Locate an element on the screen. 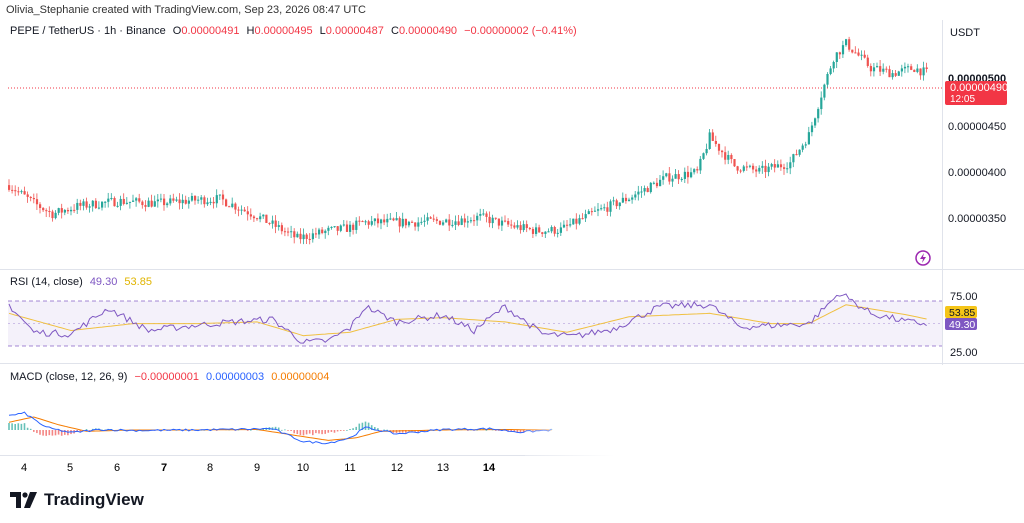  price-tick: 0.00000450 is located at coordinates (977, 127).